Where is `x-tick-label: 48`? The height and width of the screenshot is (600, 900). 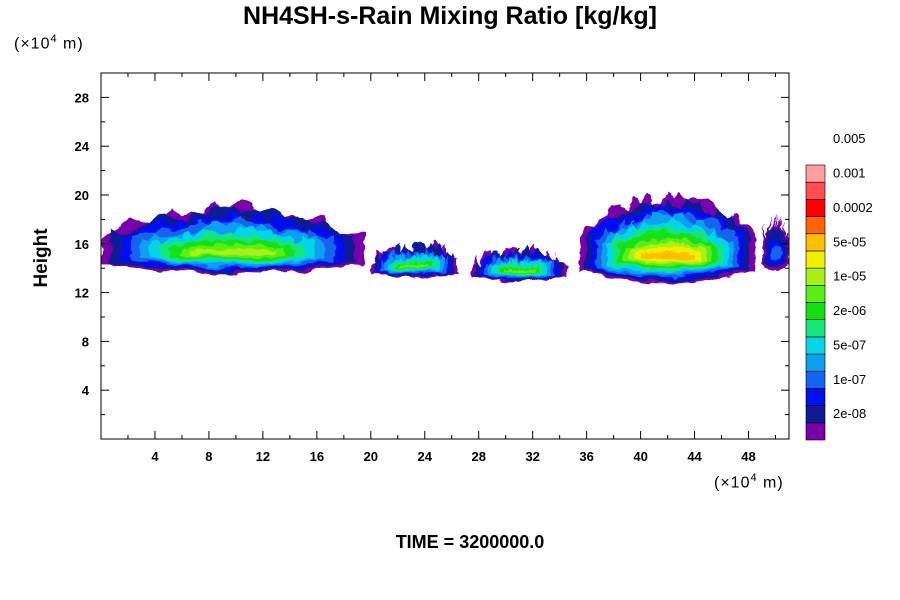
x-tick-label: 48 is located at coordinates (748, 456).